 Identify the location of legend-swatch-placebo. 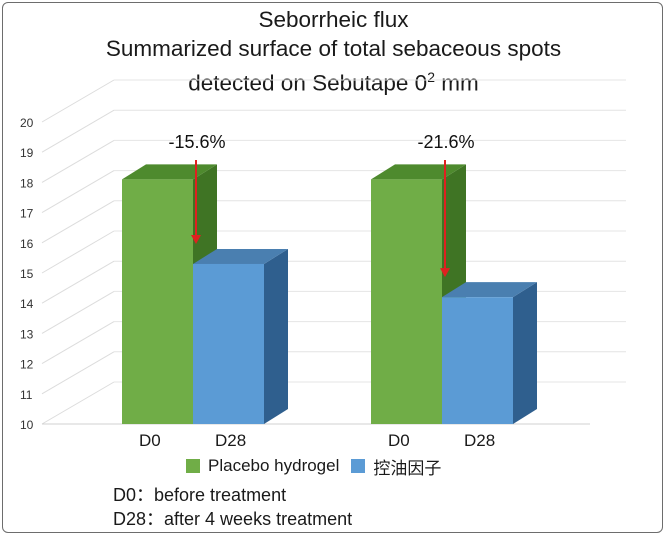
(193, 466).